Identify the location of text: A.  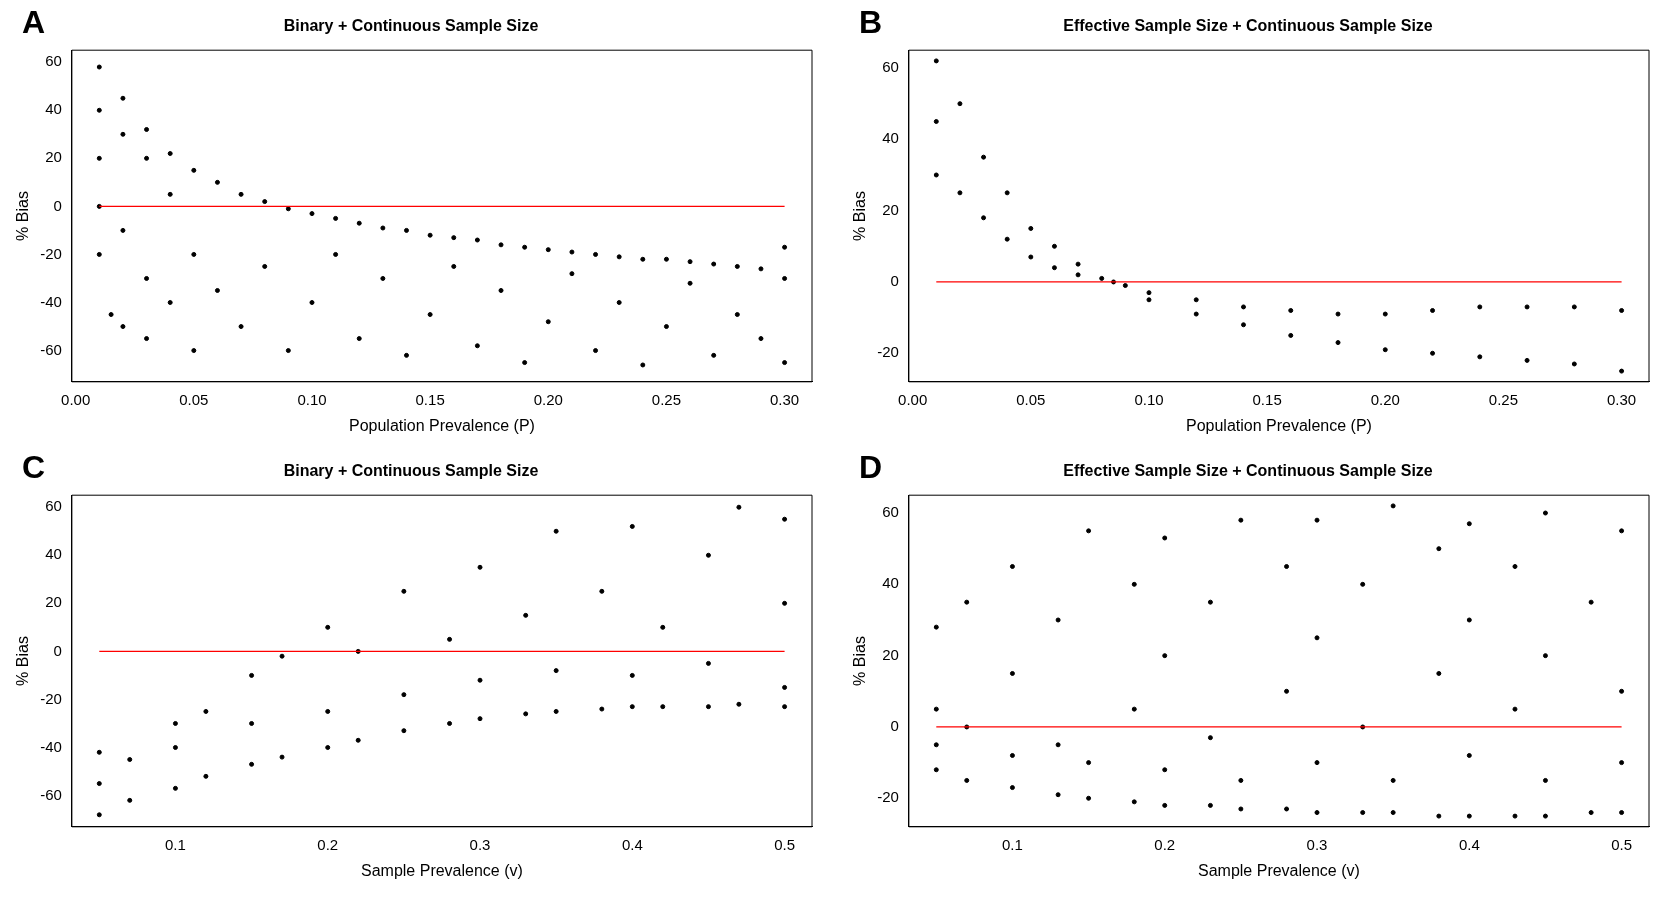
(34, 22).